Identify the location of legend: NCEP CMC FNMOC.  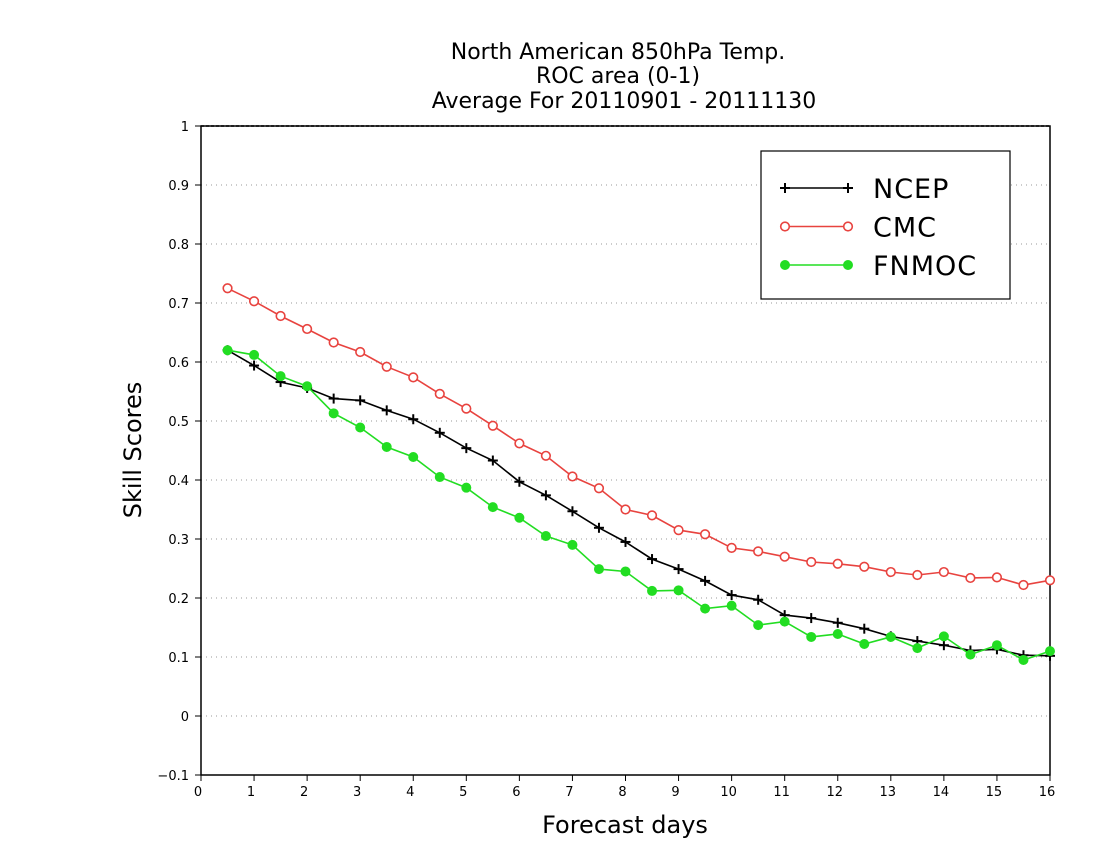
(885, 225).